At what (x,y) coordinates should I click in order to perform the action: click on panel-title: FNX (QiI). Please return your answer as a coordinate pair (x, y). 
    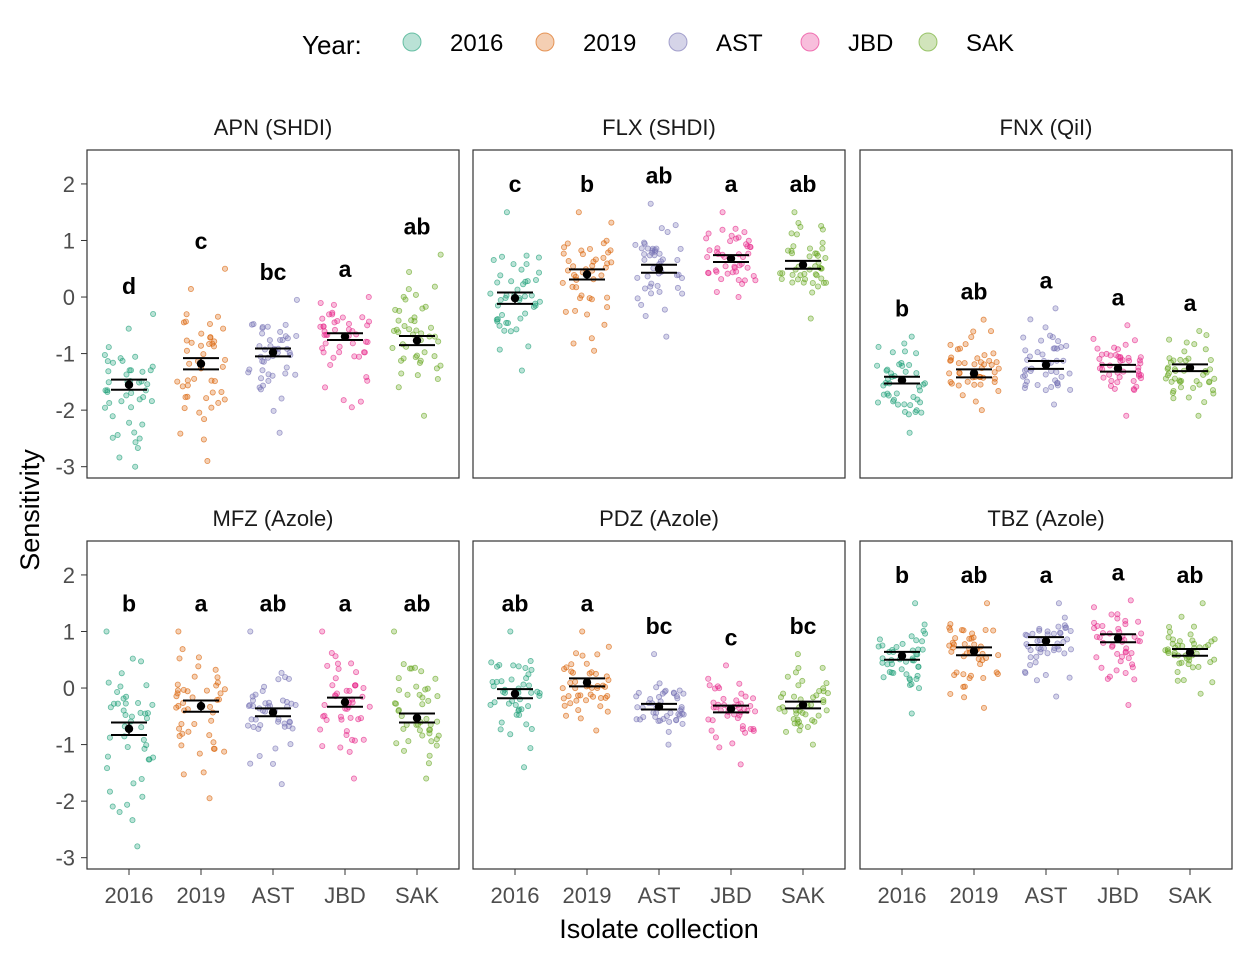
    Looking at the image, I should click on (1046, 127).